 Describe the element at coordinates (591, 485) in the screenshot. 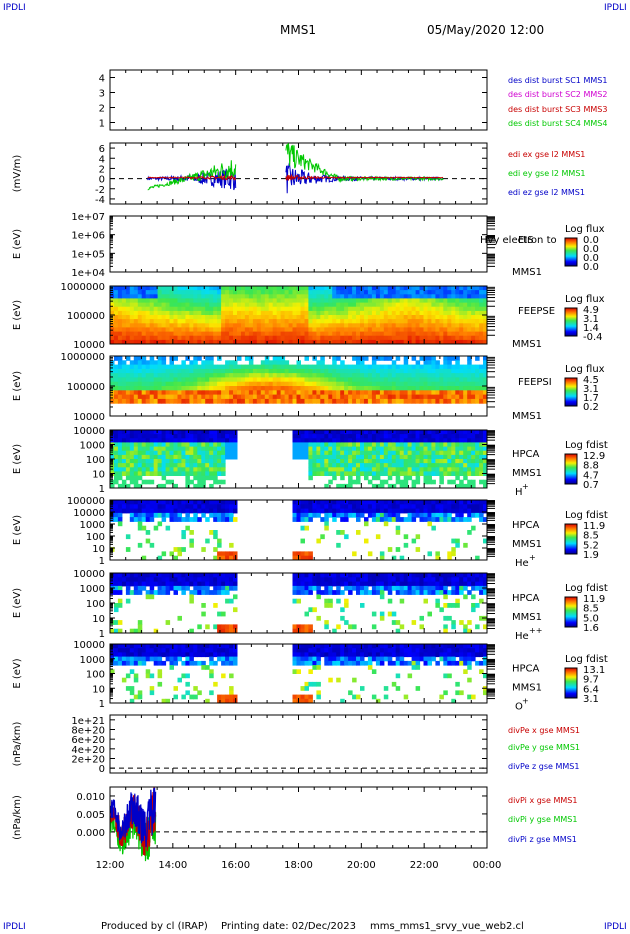

I see `colorbar-tick: 0.7` at that location.